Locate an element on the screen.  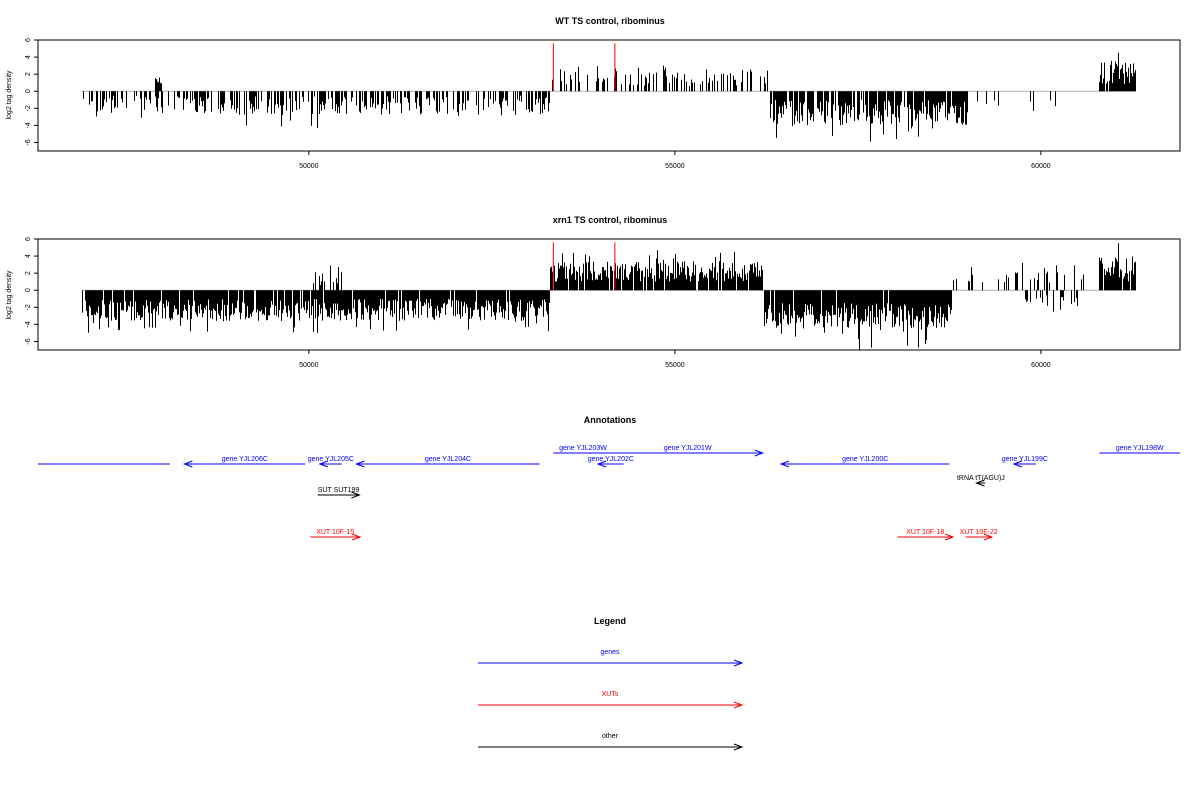
annotation-feature: XUT 10F-22 is located at coordinates (979, 535).